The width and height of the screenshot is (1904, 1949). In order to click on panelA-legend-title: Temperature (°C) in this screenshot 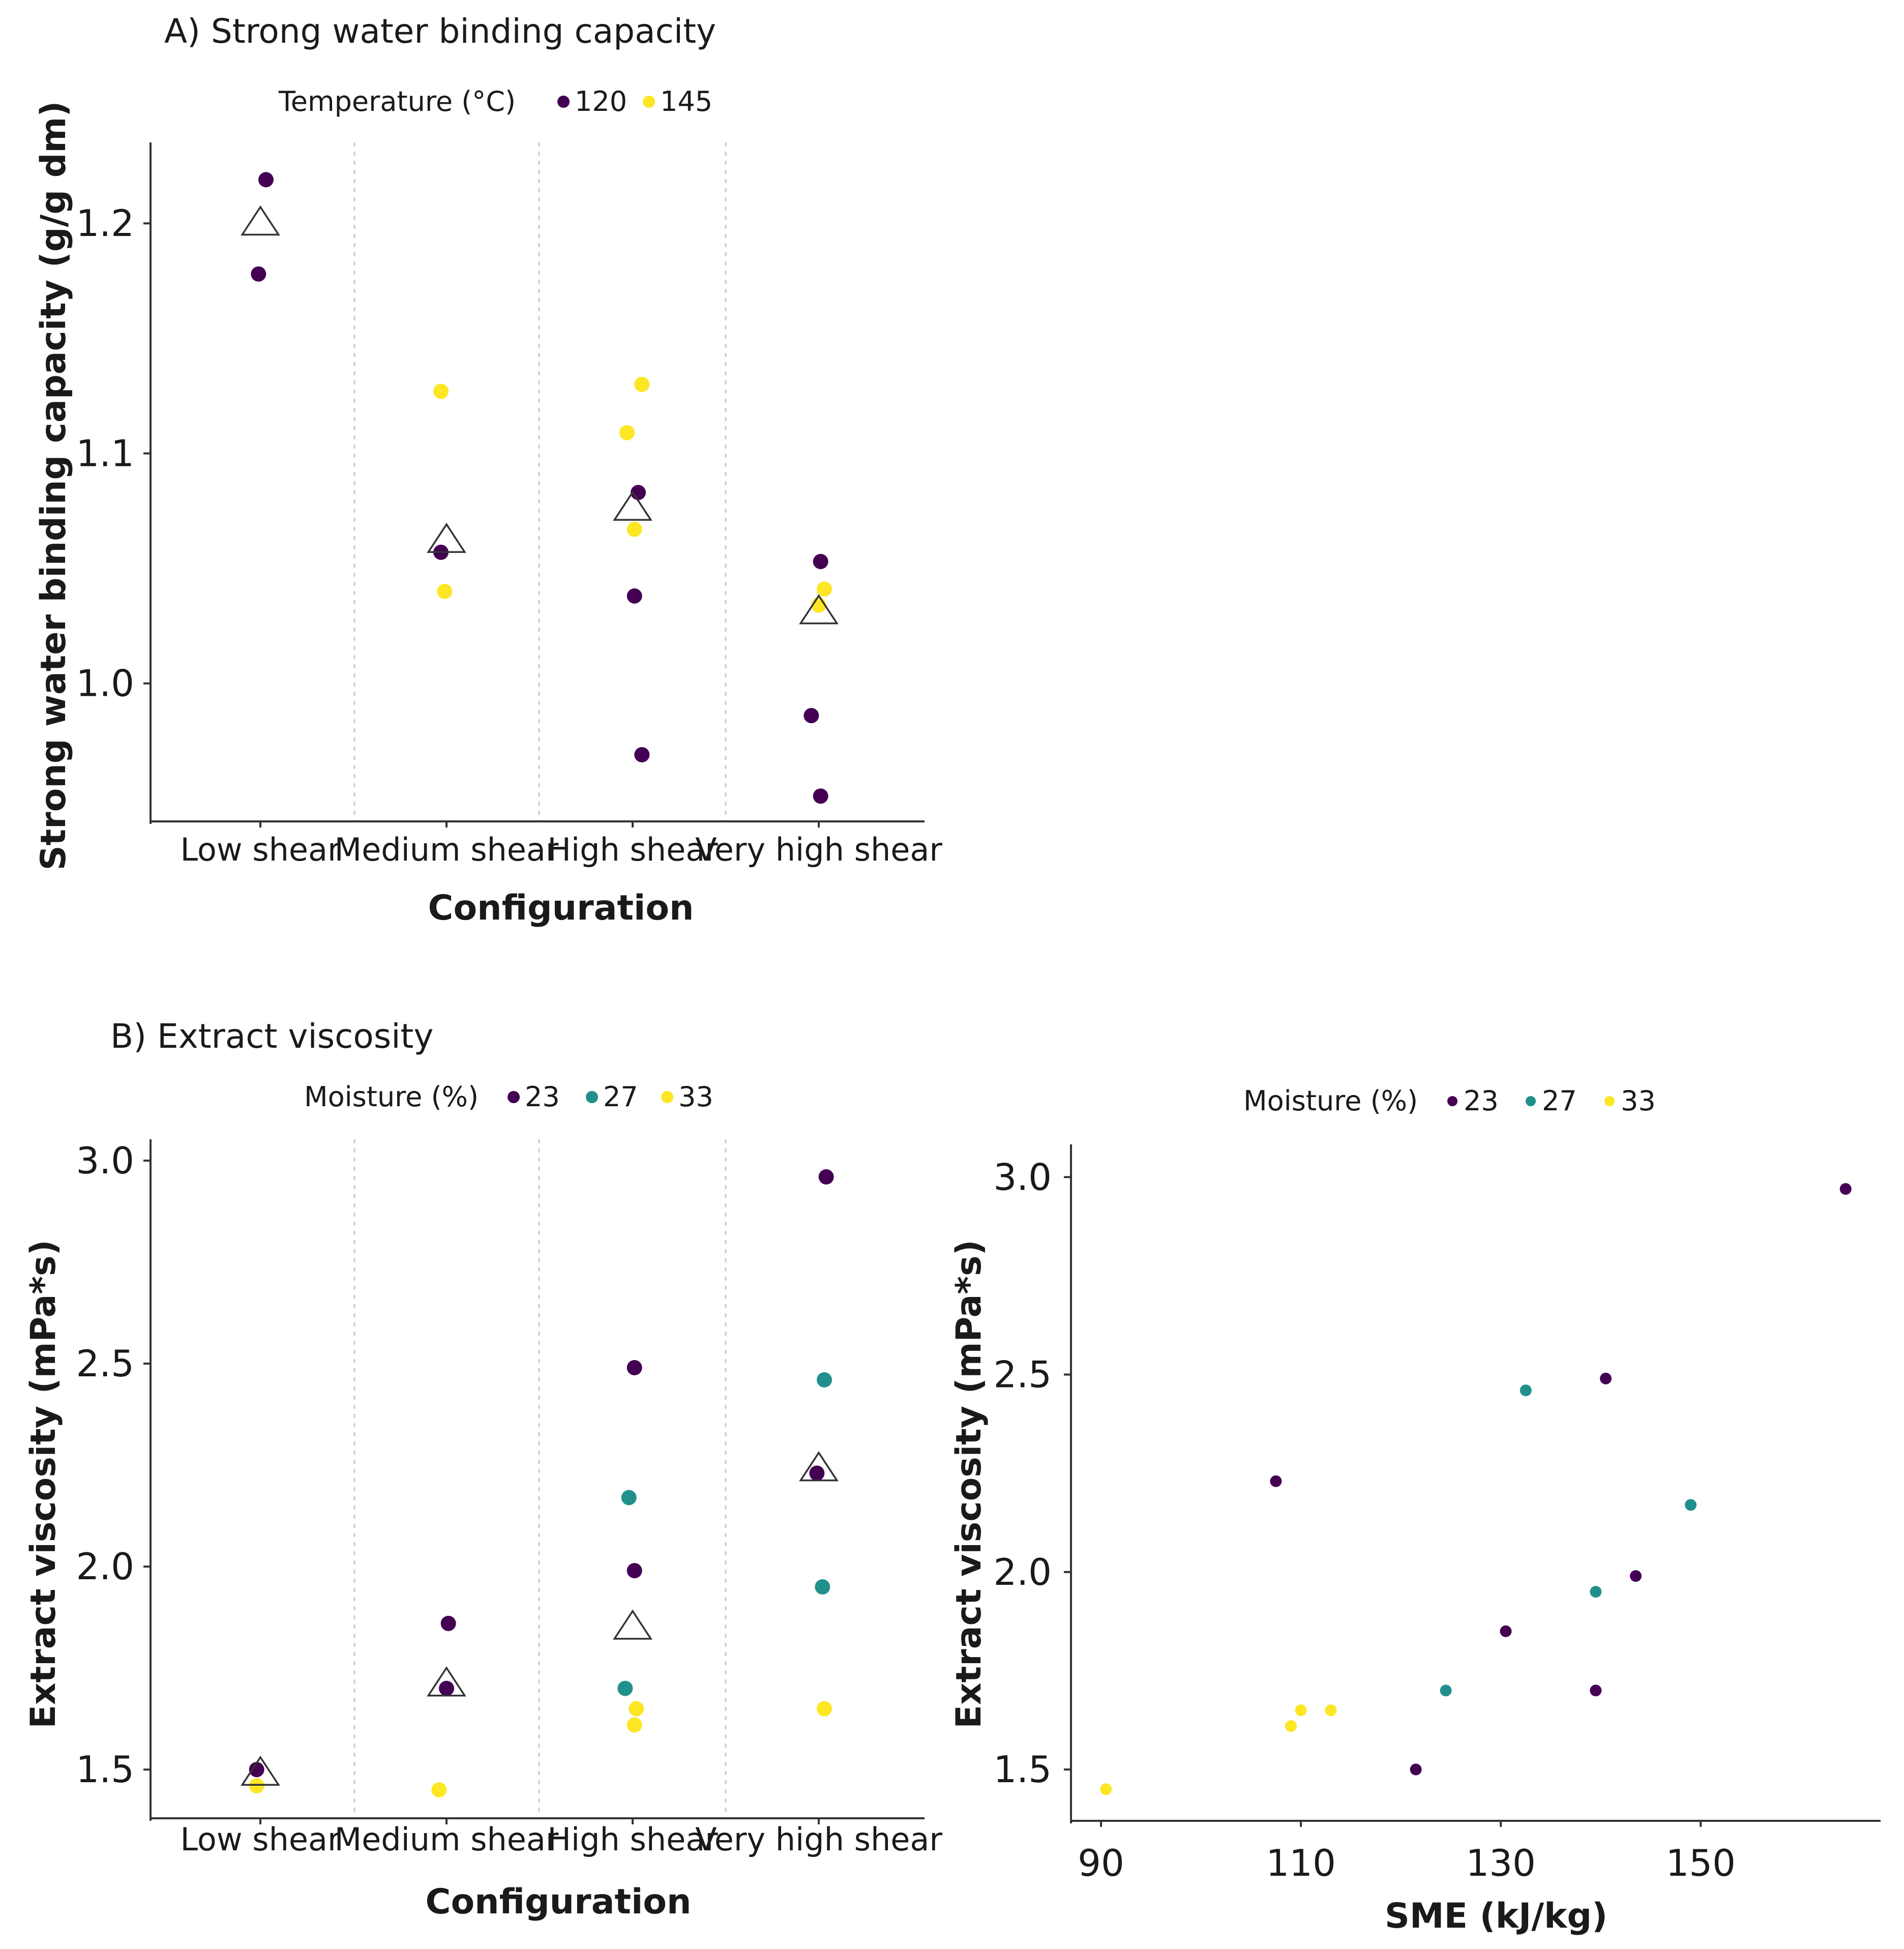, I will do `click(397, 101)`.